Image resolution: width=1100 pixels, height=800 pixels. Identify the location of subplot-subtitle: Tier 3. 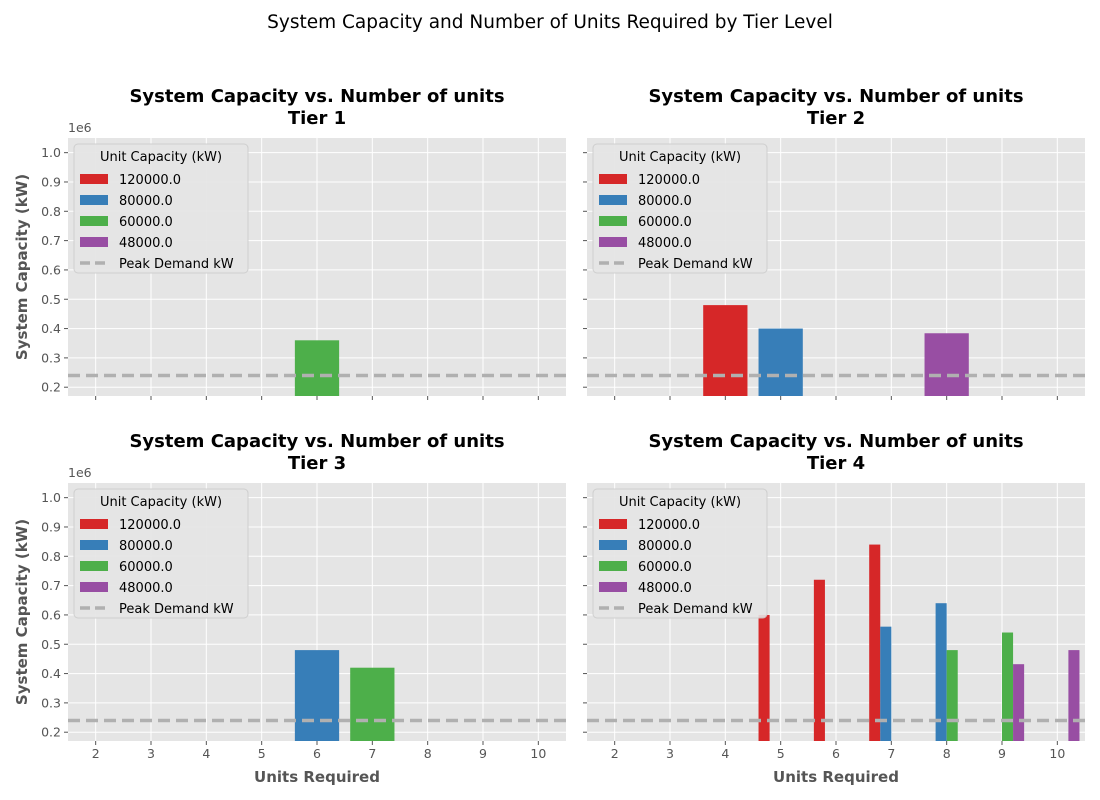
(317, 463).